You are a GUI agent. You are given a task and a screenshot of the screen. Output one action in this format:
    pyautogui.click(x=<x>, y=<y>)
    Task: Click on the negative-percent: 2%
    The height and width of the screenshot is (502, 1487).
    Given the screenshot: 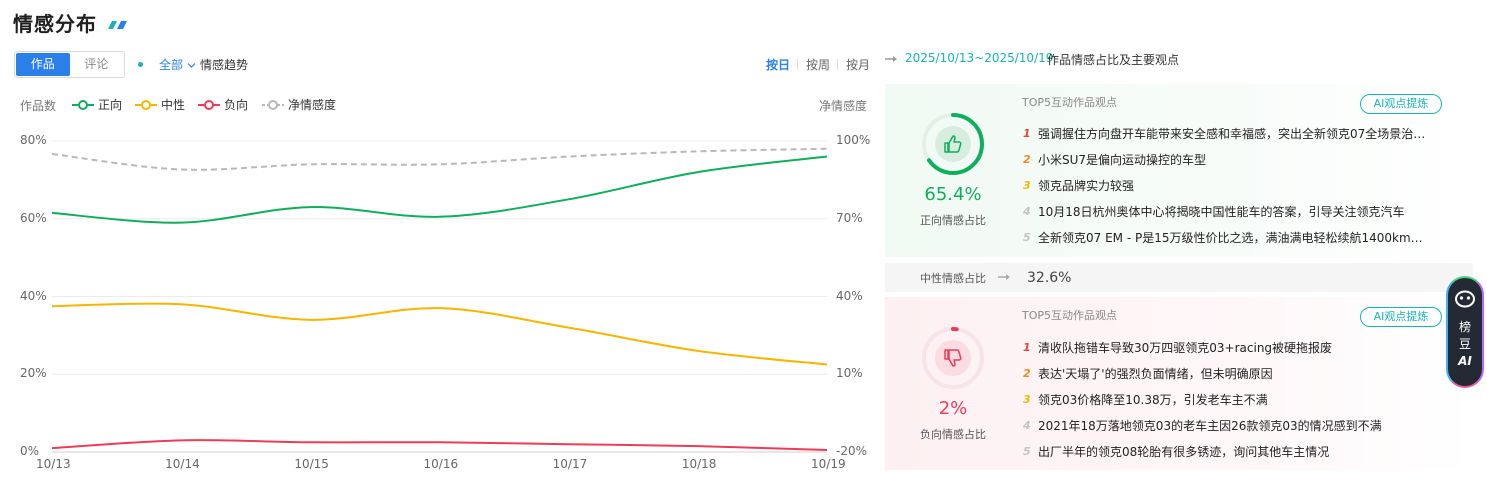 What is the action you would take?
    pyautogui.click(x=953, y=408)
    